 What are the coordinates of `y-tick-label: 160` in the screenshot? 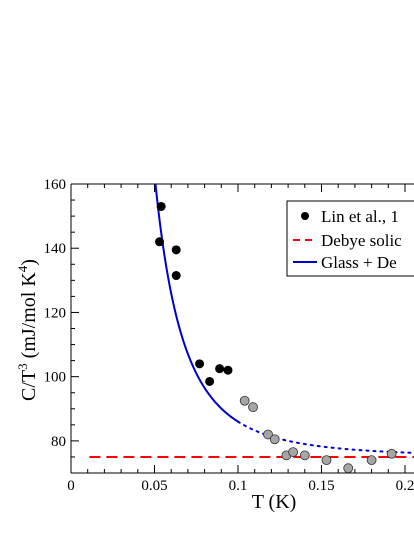 It's located at (55, 185).